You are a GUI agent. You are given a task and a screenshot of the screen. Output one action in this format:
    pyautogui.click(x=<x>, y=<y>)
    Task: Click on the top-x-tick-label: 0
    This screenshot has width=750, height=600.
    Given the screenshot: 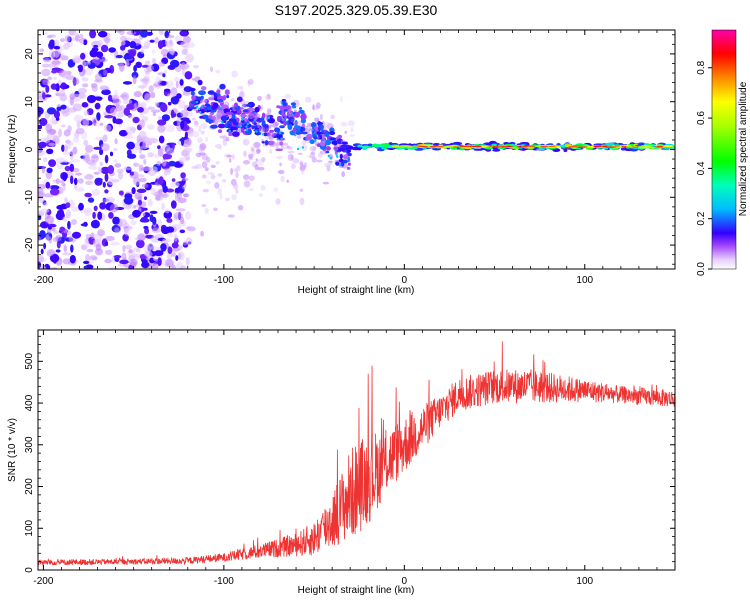 What is the action you would take?
    pyautogui.click(x=405, y=280)
    